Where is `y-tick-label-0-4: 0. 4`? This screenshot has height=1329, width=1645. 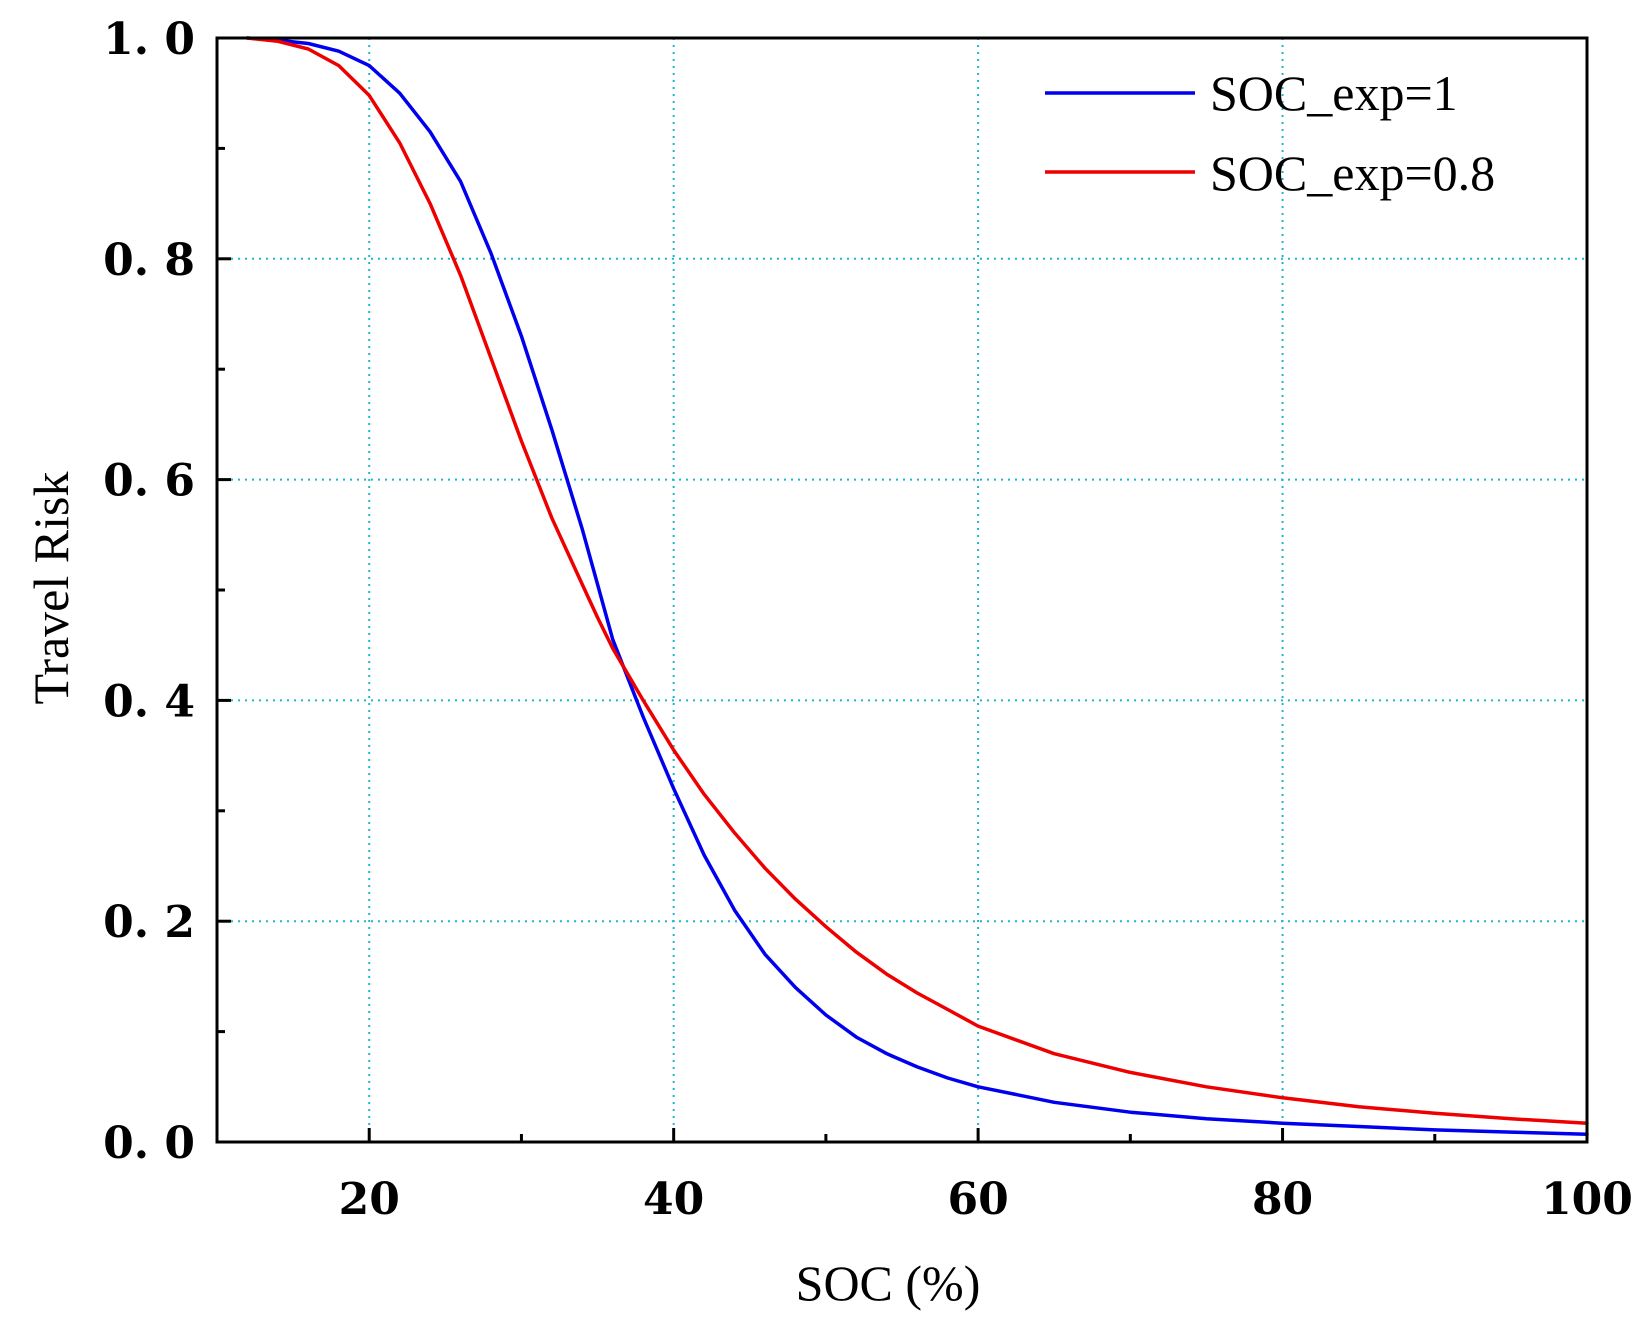 y-tick-label-0-4: 0. 4 is located at coordinates (149, 701).